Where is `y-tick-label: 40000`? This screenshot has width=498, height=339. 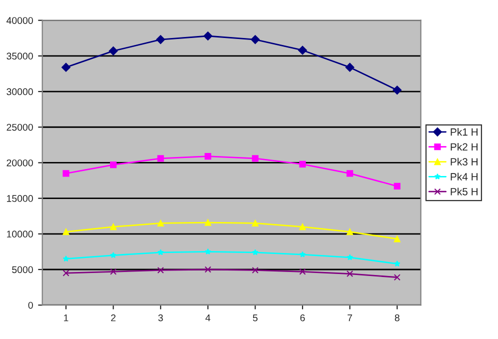 y-tick-label: 40000 is located at coordinates (19, 20).